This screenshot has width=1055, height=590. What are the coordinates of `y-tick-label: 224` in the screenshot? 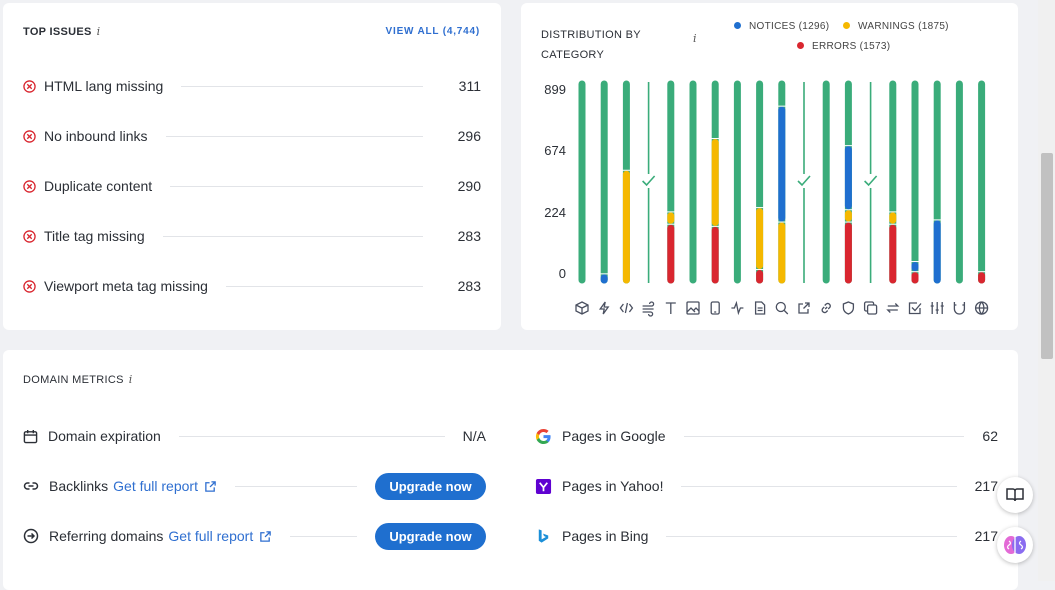 It's located at (555, 212).